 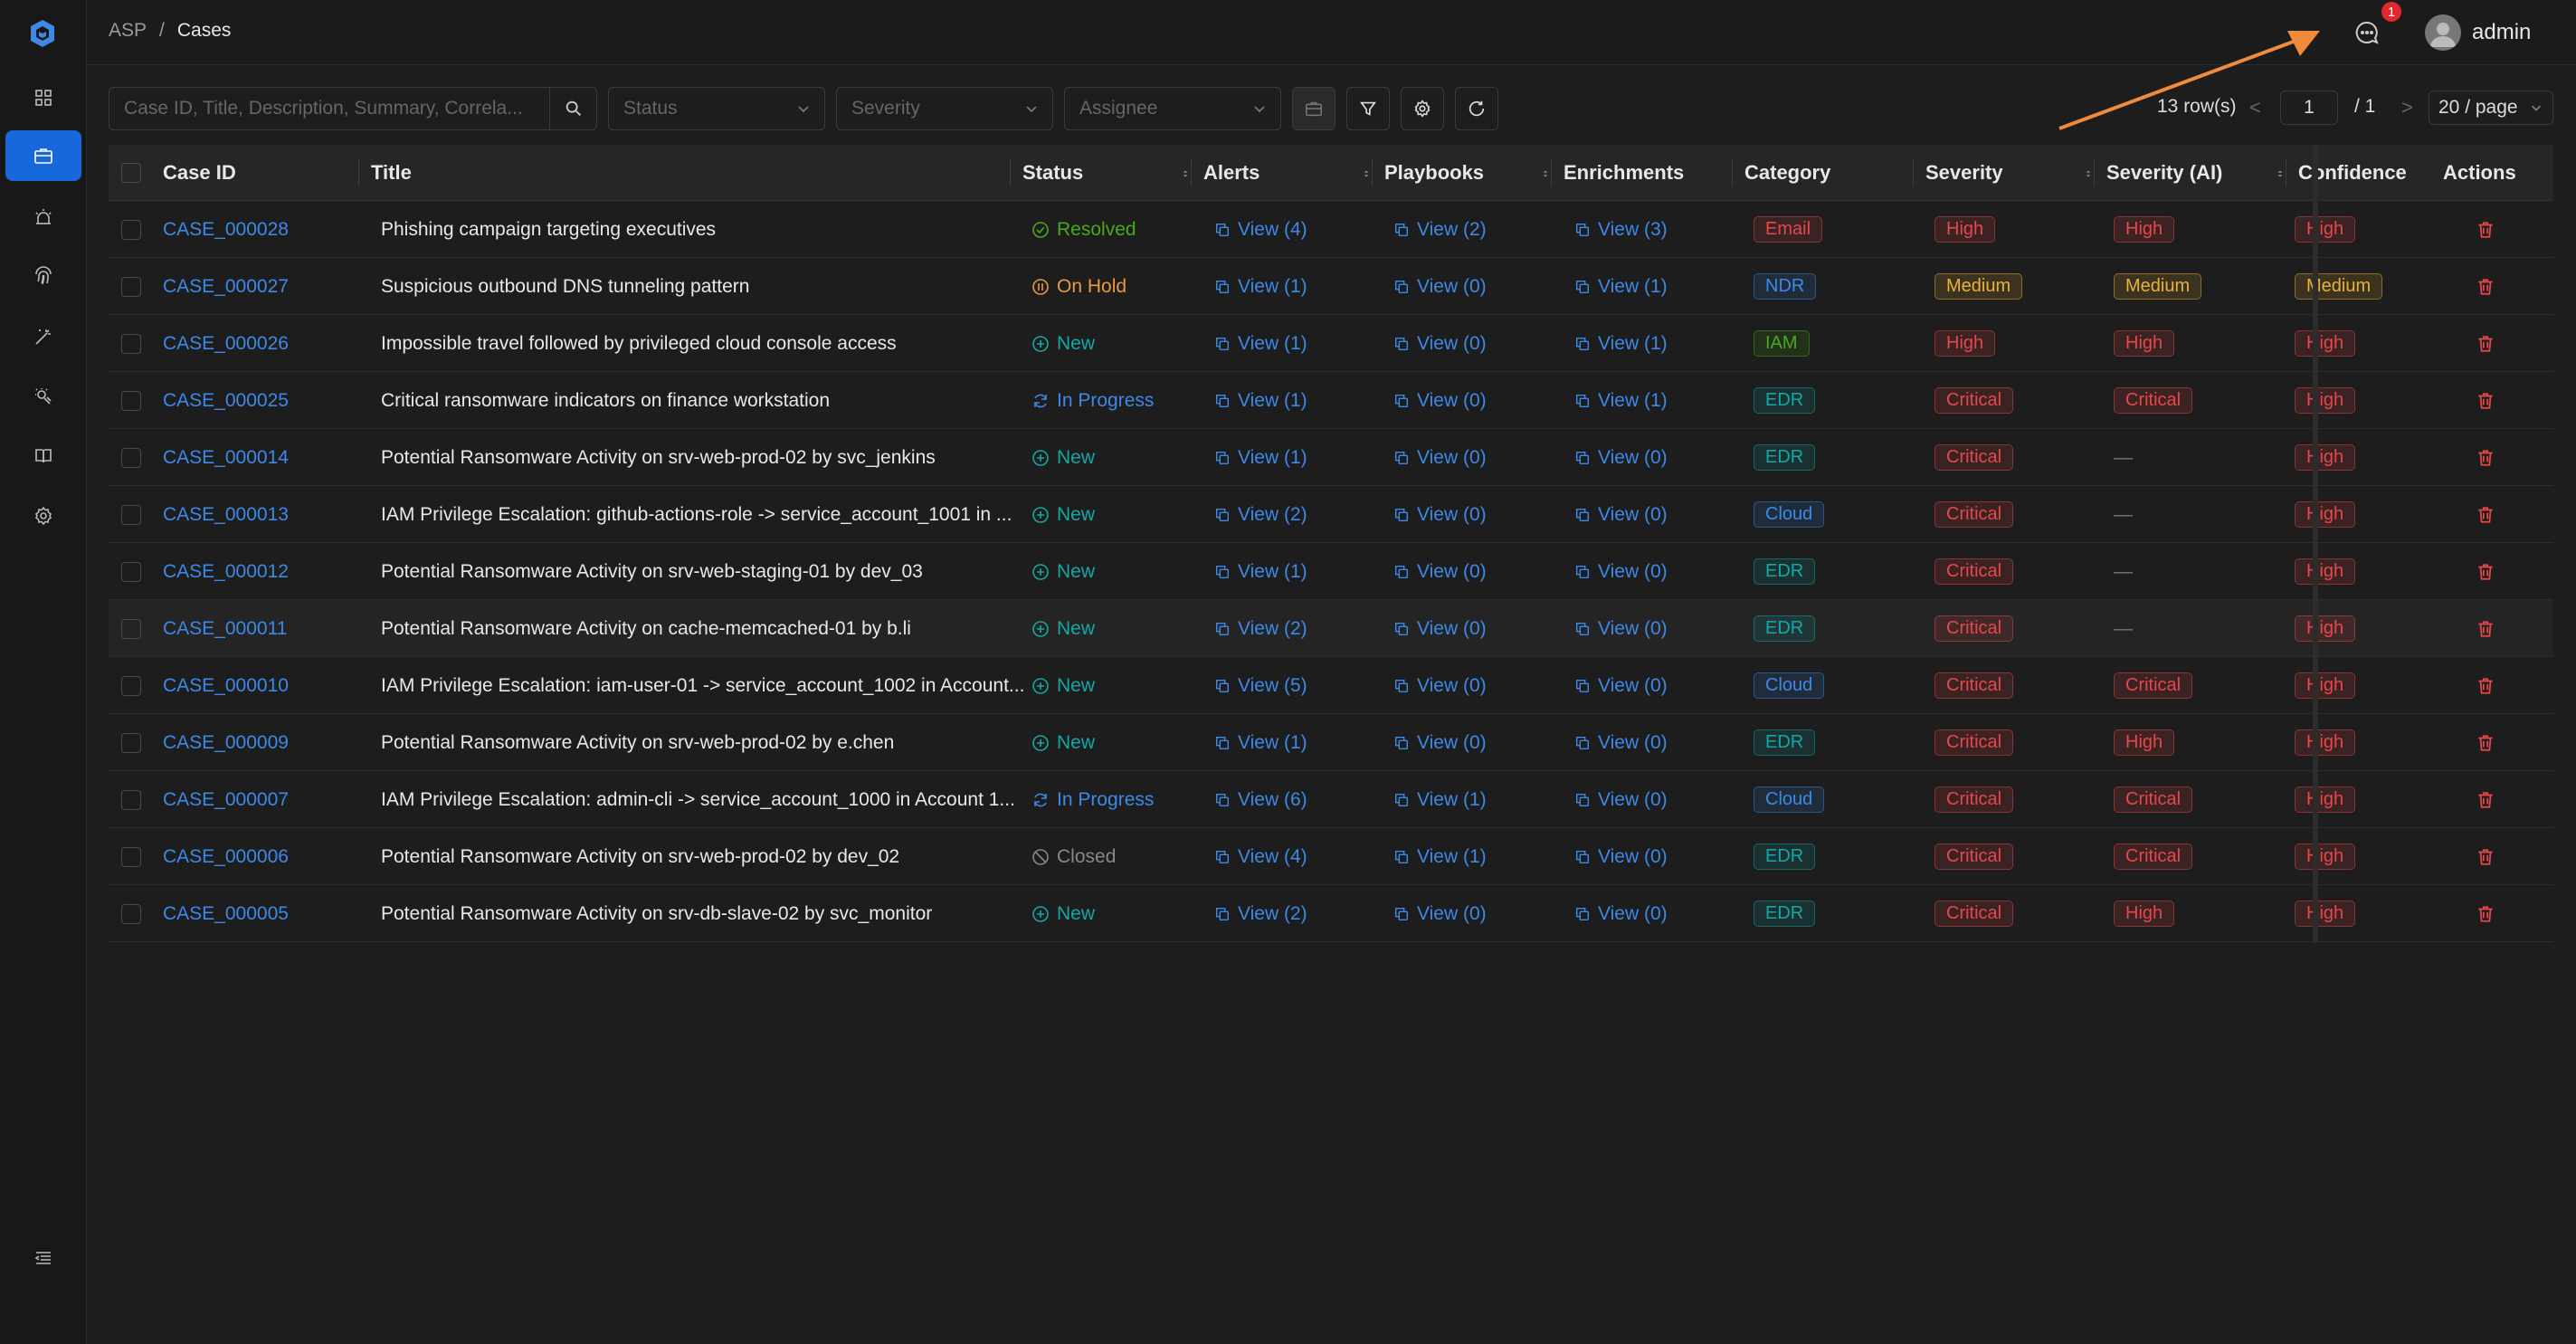 What do you see at coordinates (226, 286) in the screenshot?
I see `case-id-link: CASE_000027` at bounding box center [226, 286].